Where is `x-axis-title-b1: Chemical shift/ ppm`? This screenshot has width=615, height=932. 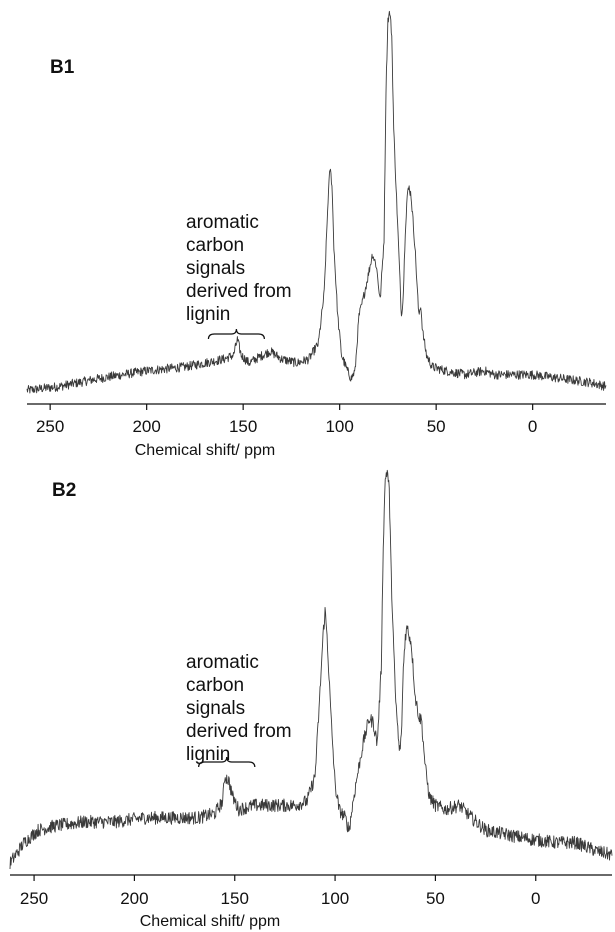
x-axis-title-b1: Chemical shift/ ppm is located at coordinates (205, 450).